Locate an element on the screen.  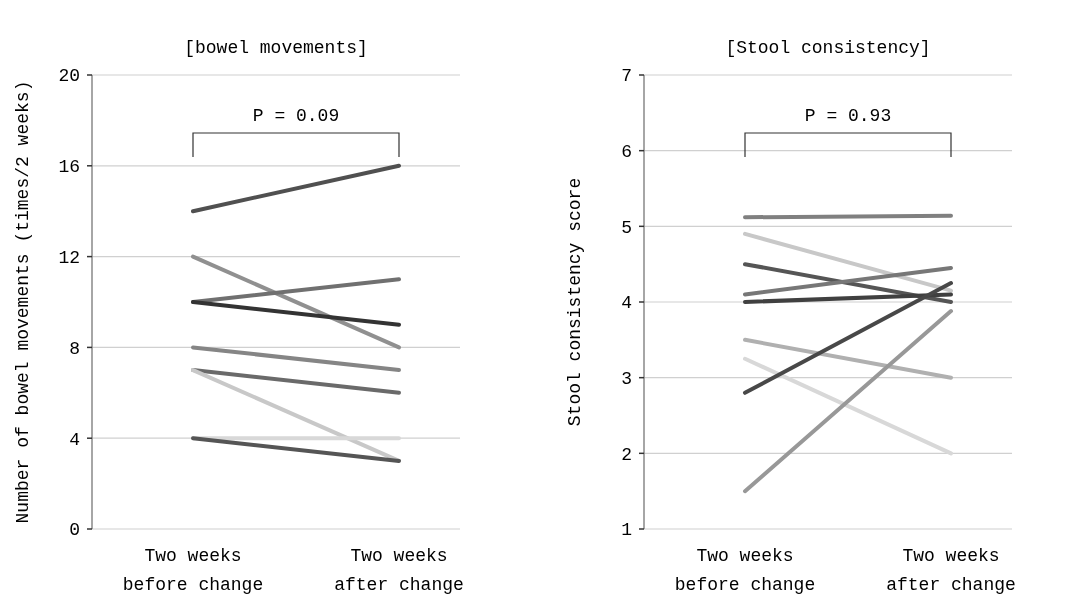
annotation: P = 0.93 is located at coordinates (848, 116).